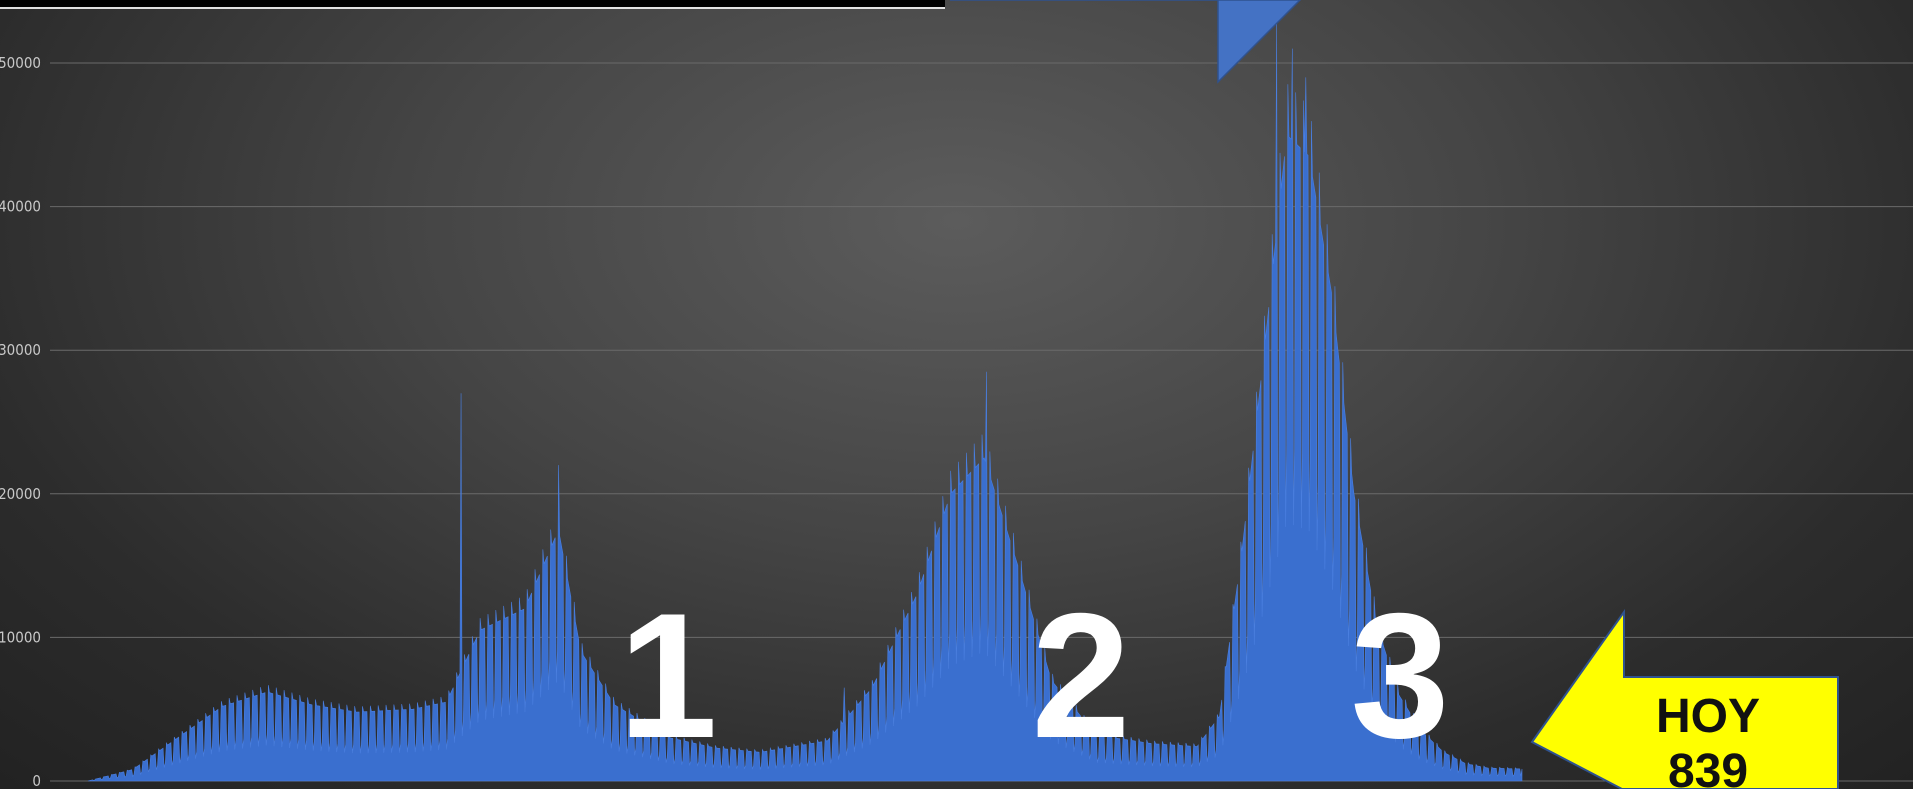  Describe the element at coordinates (20, 421) in the screenshot. I see `y-axis-ticks: 0 10000 20000 30000 40000 50000` at that location.